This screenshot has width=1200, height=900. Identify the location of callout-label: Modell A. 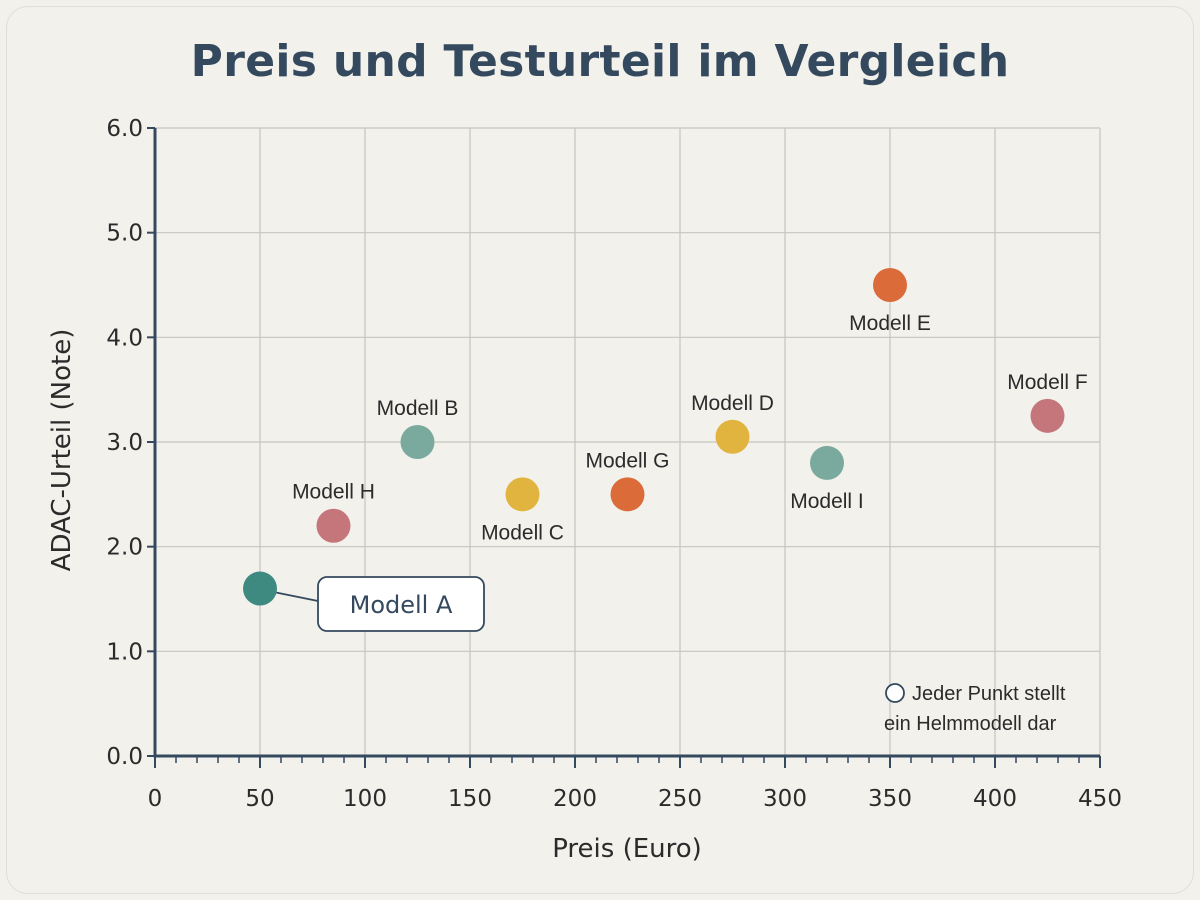
(401, 605).